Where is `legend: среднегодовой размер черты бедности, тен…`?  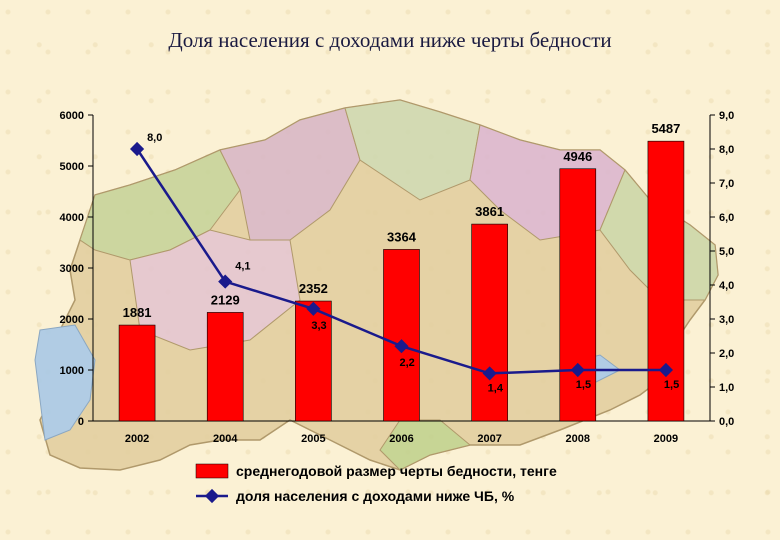 legend: среднегодовой размер черты бедности, тен… is located at coordinates (376, 483).